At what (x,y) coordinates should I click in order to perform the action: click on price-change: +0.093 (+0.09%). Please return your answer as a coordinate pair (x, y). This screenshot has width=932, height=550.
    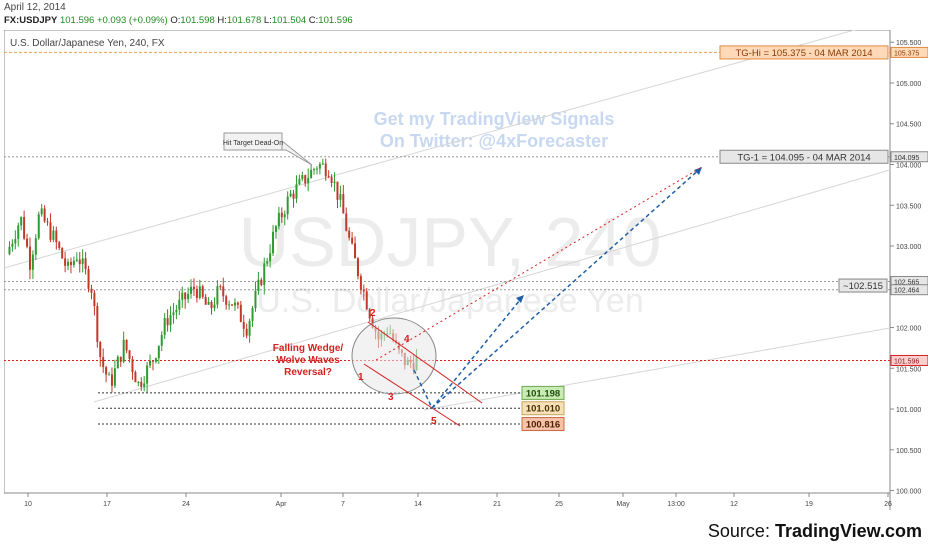
    Looking at the image, I should click on (132, 20).